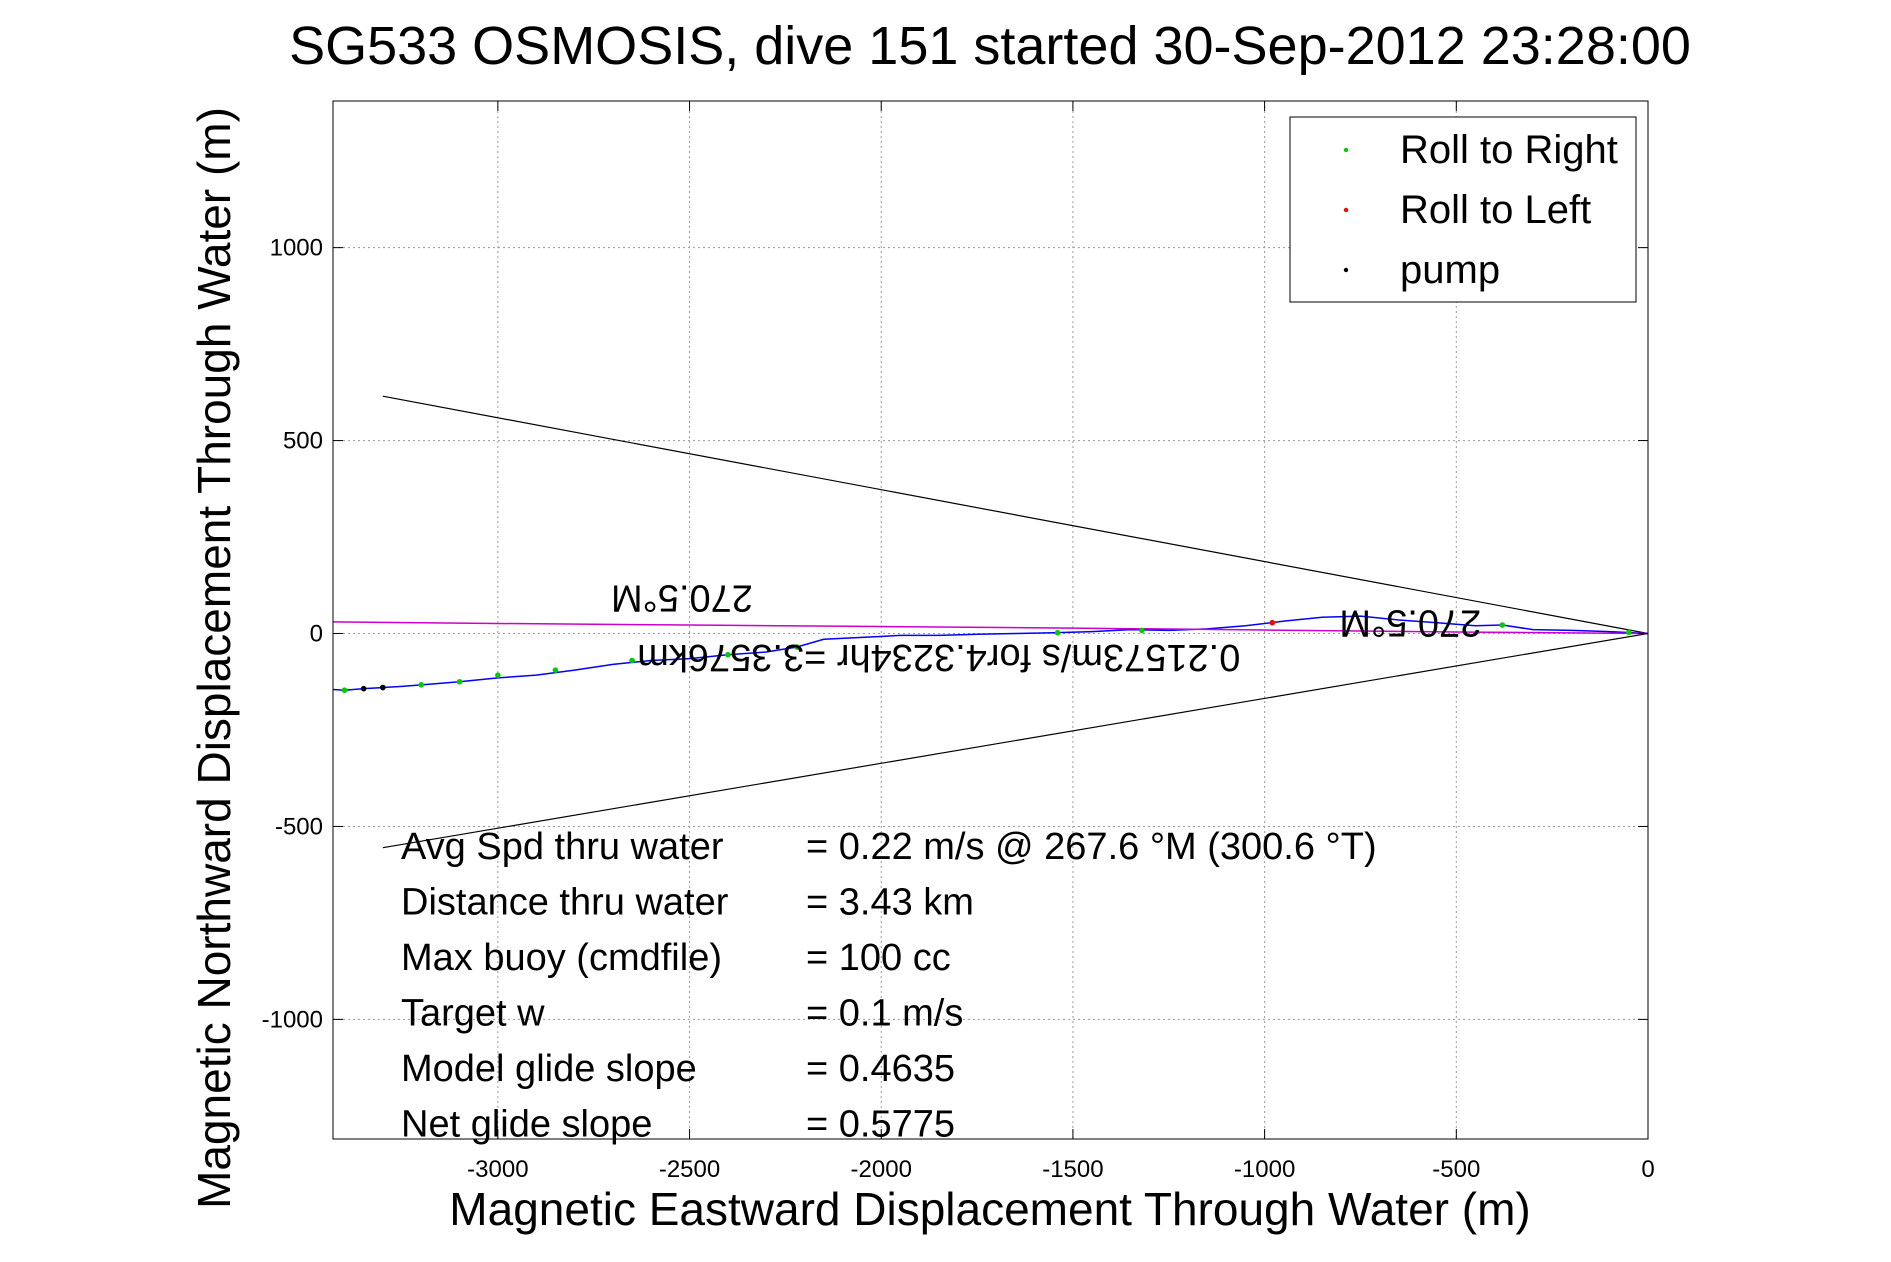 This screenshot has width=1891, height=1262. Describe the element at coordinates (299, 826) in the screenshot. I see `y-tick-label: -500` at that location.